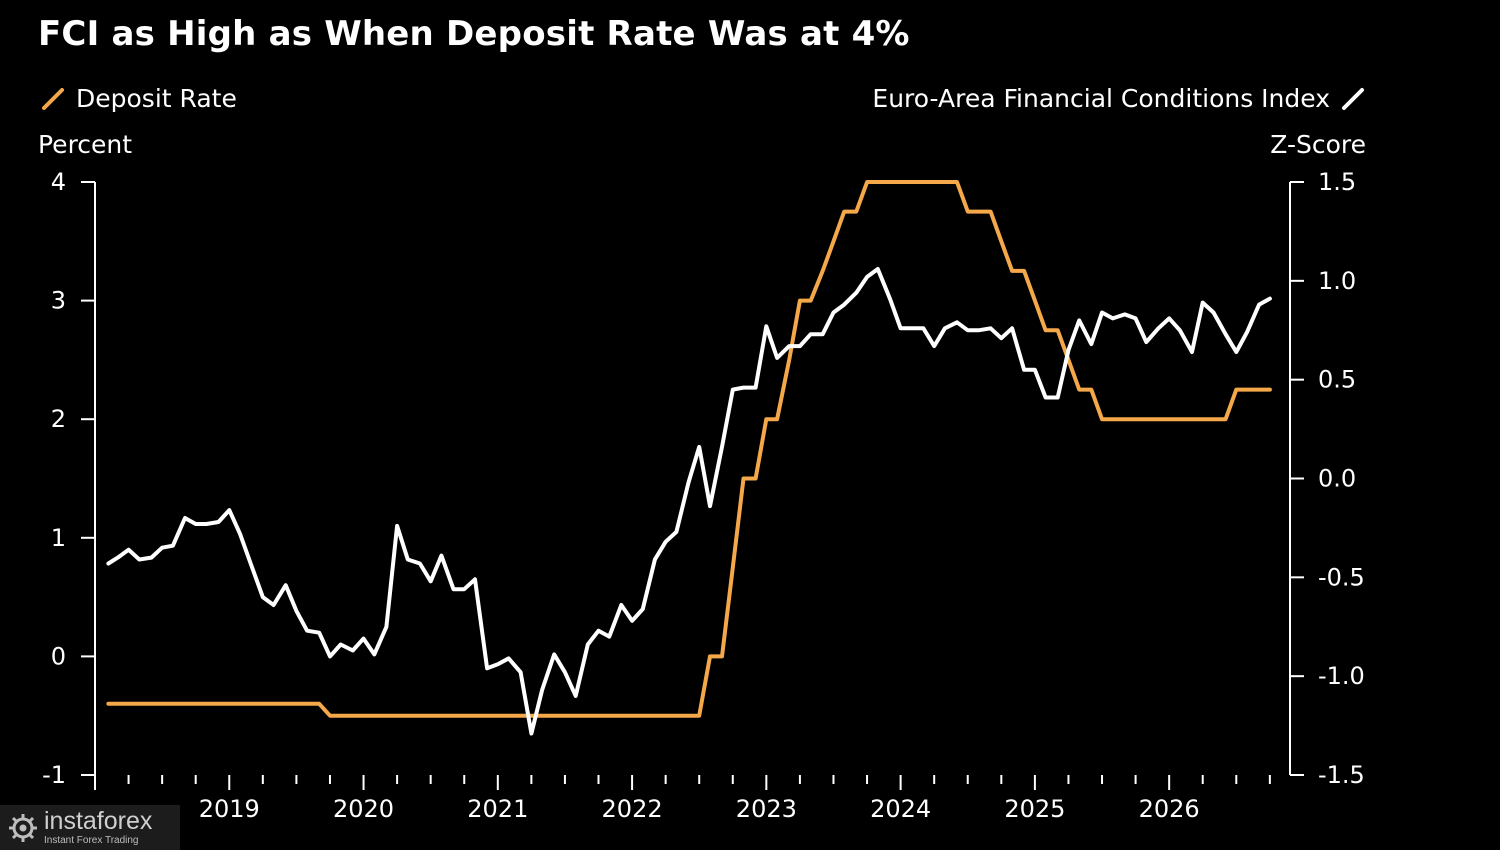 This screenshot has height=850, width=1500. Describe the element at coordinates (156, 98) in the screenshot. I see `legend-label-deposit-rate: Deposit Rate` at that location.